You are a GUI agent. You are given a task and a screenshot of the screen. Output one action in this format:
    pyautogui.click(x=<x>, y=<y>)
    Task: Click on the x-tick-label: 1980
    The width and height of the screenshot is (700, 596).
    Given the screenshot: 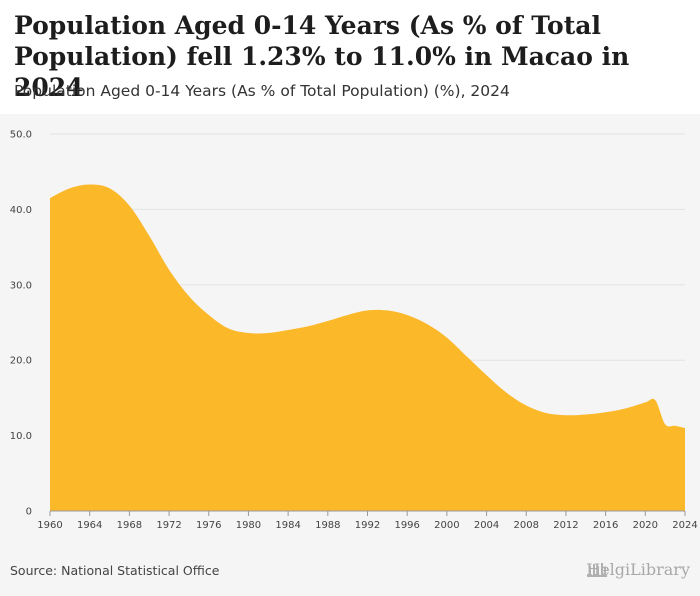 What is the action you would take?
    pyautogui.click(x=248, y=525)
    